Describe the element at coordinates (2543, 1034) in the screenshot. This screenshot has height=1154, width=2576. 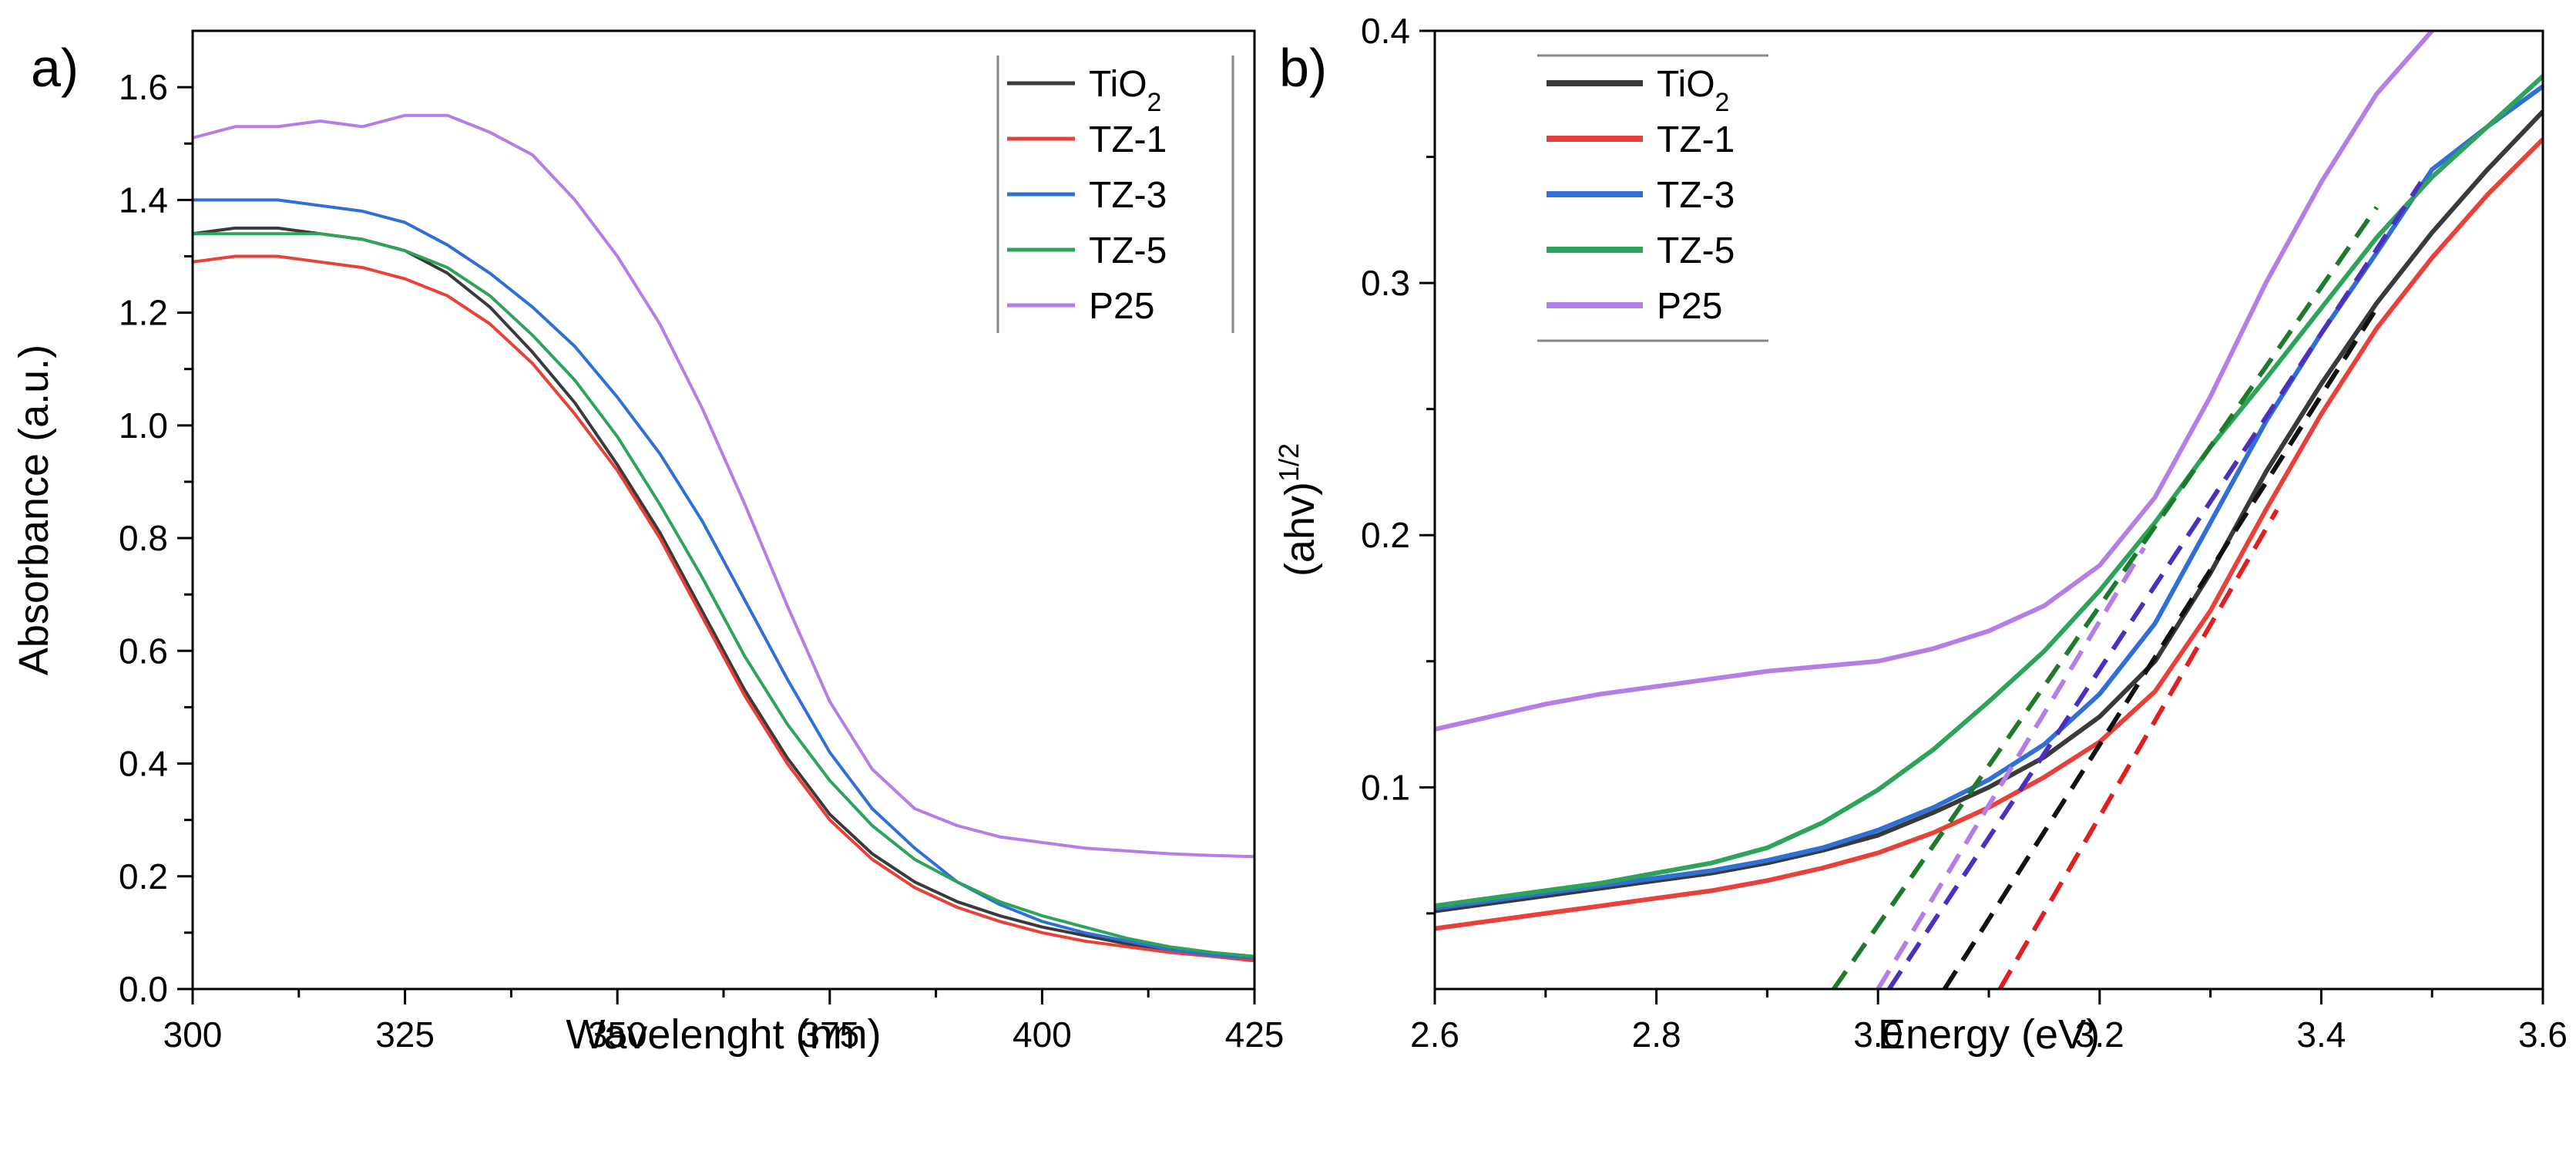
I see `x-tick-label: 3.6` at that location.